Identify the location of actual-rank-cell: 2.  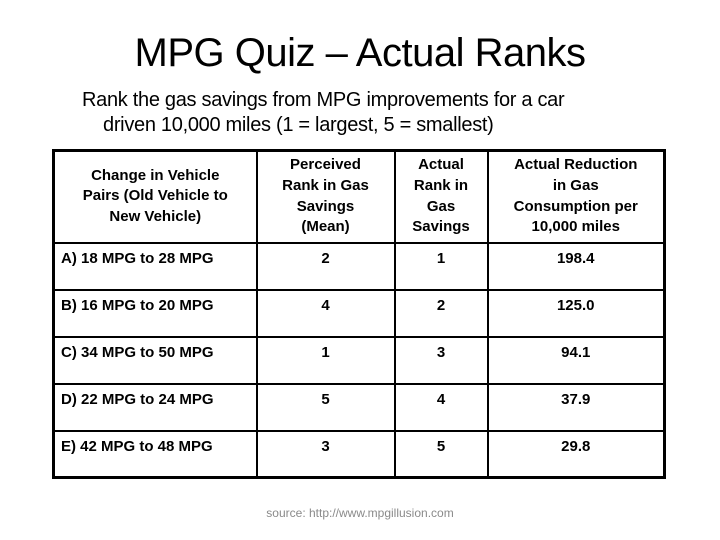
(441, 313).